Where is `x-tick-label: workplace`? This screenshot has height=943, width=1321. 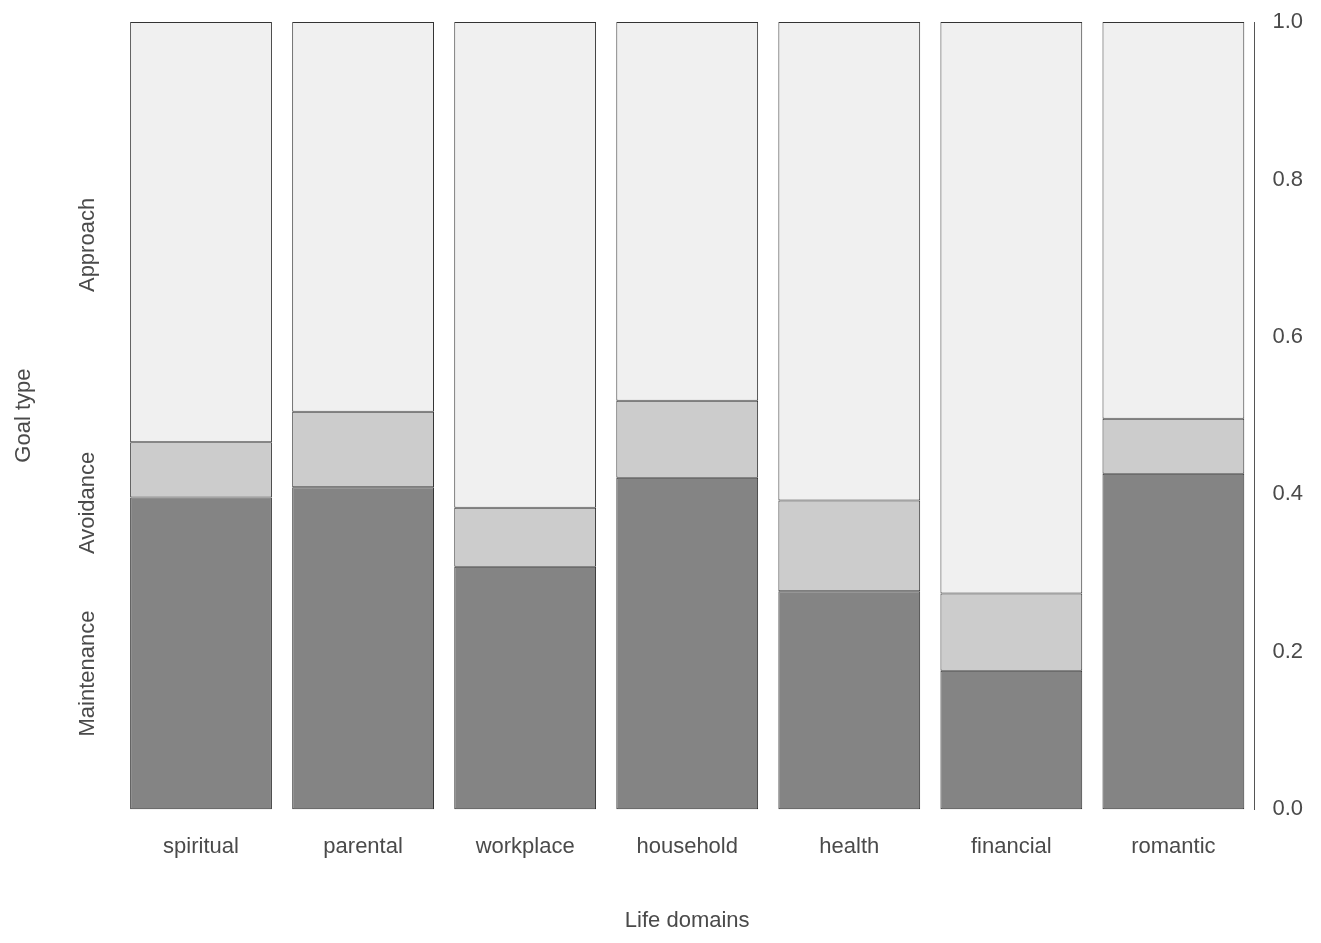
x-tick-label: workplace is located at coordinates (524, 846).